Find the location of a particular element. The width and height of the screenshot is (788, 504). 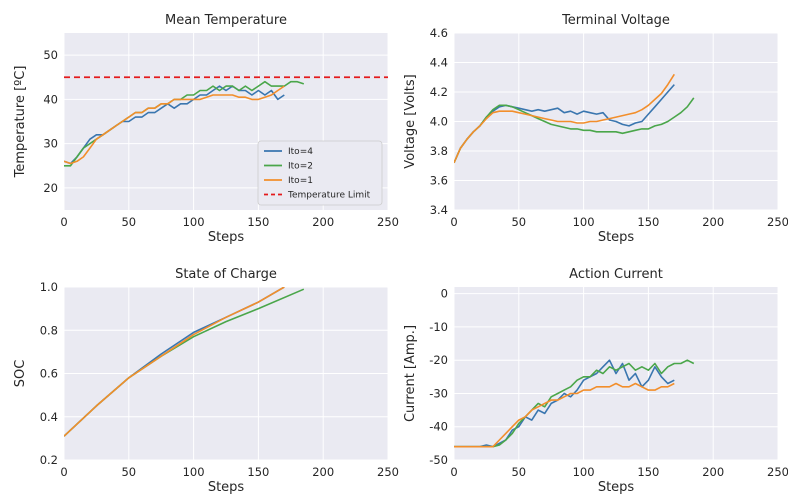

legend-box is located at coordinates (320, 173).